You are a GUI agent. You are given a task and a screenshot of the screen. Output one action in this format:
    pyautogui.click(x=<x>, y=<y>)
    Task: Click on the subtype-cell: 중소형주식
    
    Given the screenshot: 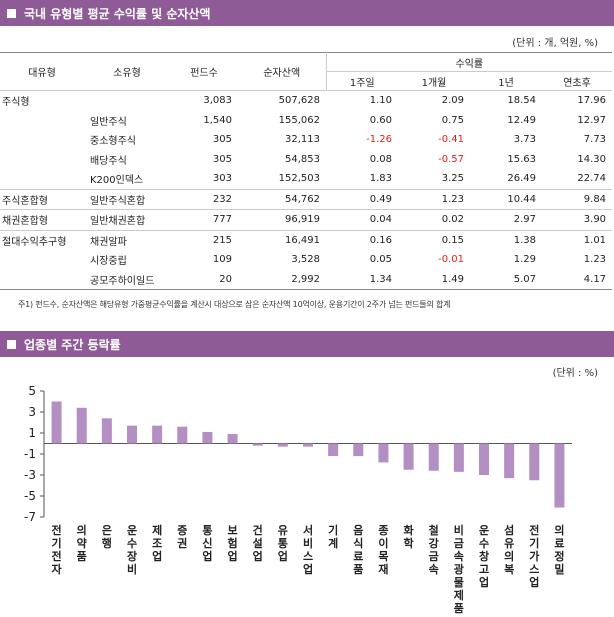 What is the action you would take?
    pyautogui.click(x=113, y=142)
    